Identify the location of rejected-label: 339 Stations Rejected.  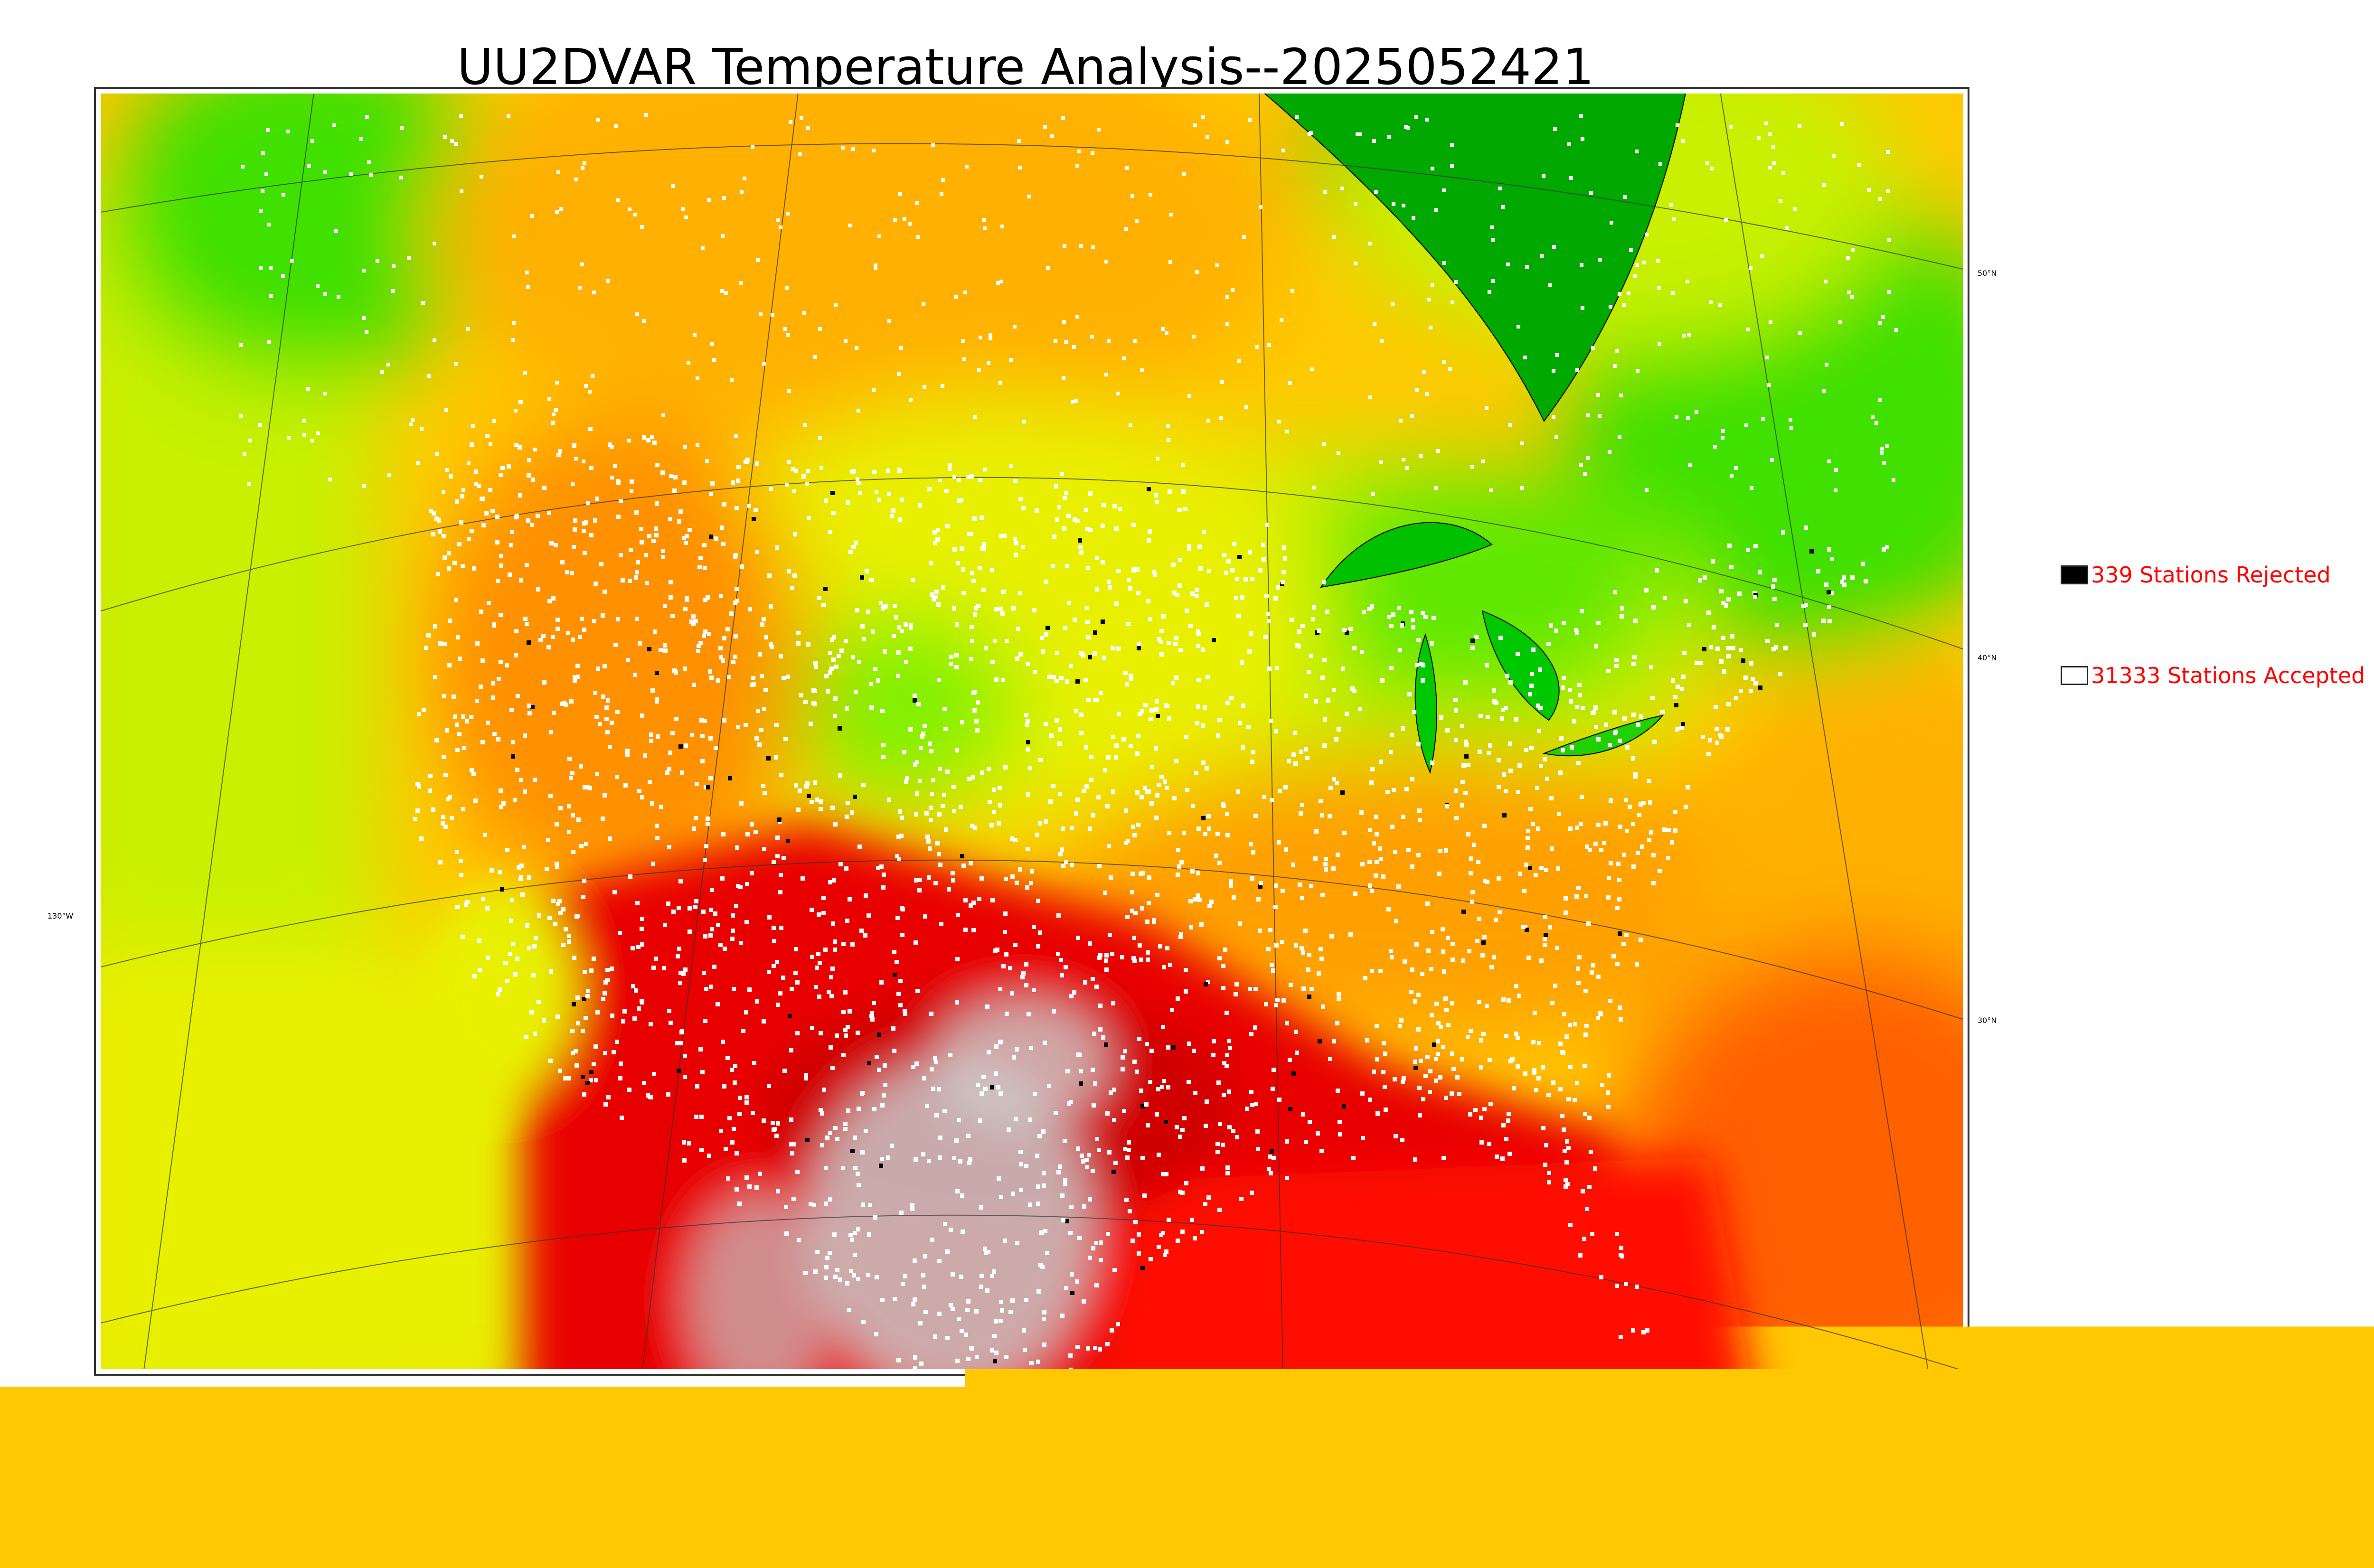
(2211, 575).